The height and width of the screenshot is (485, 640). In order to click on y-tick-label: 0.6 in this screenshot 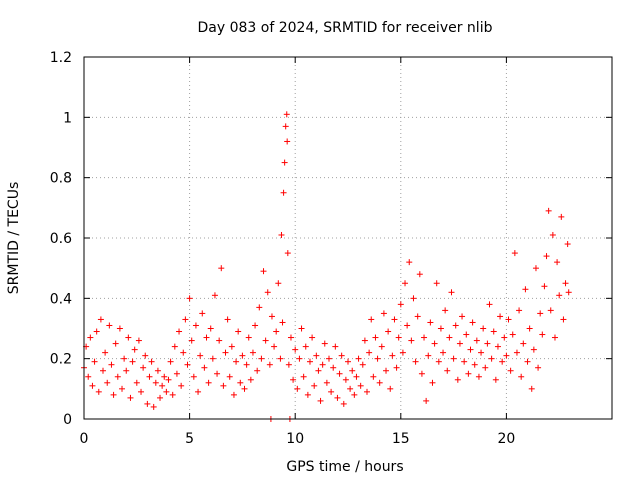, I will do `click(61, 239)`.